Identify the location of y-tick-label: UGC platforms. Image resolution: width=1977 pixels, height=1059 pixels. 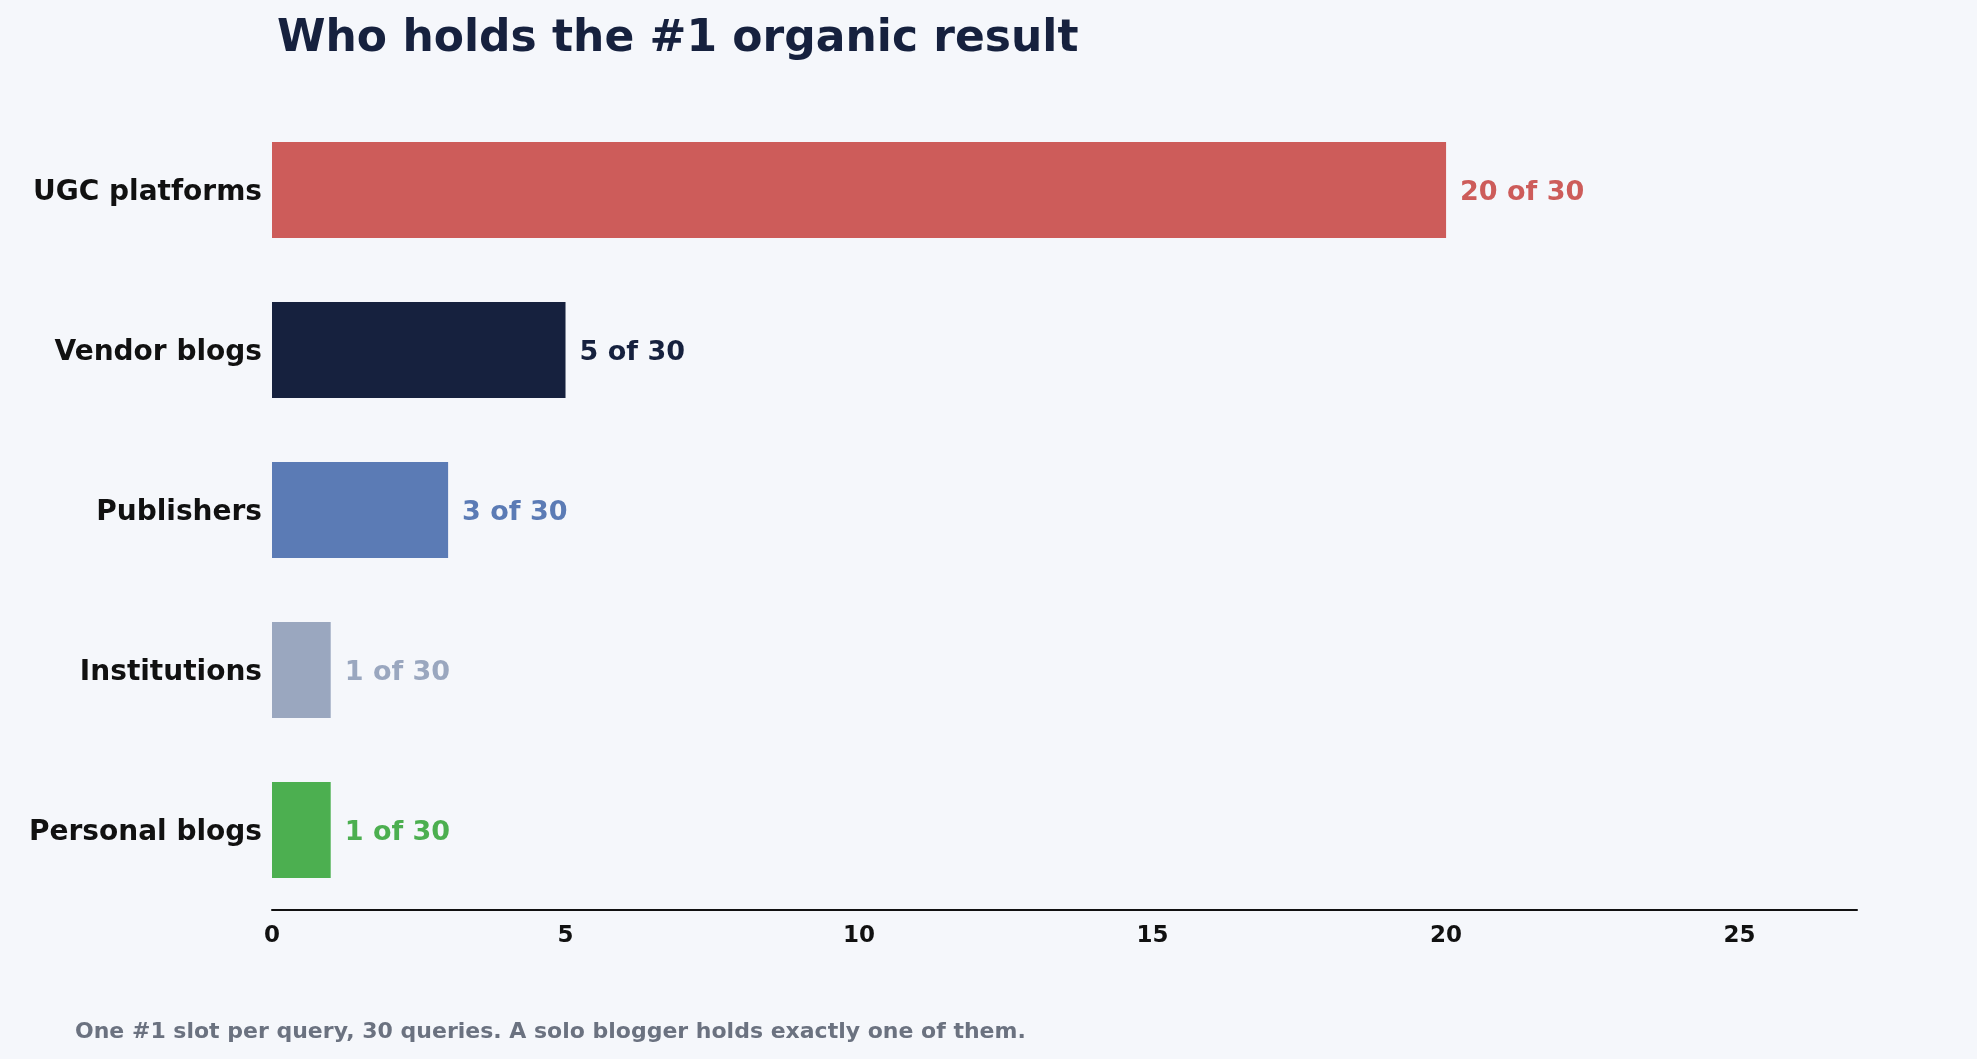
(147, 190).